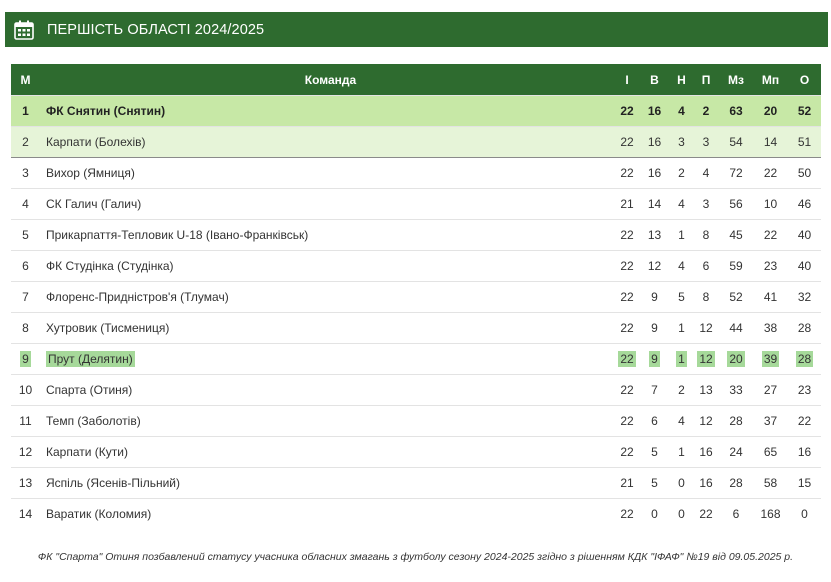 The height and width of the screenshot is (582, 831). I want to click on goals-for-cell: 52, so click(736, 297).